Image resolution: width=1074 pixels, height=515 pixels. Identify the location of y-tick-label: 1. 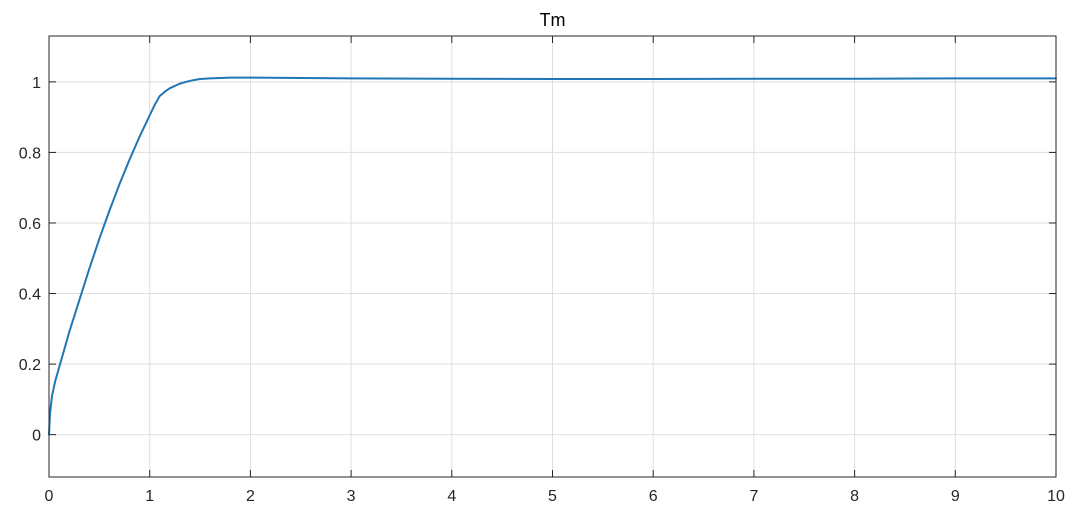
(36, 83).